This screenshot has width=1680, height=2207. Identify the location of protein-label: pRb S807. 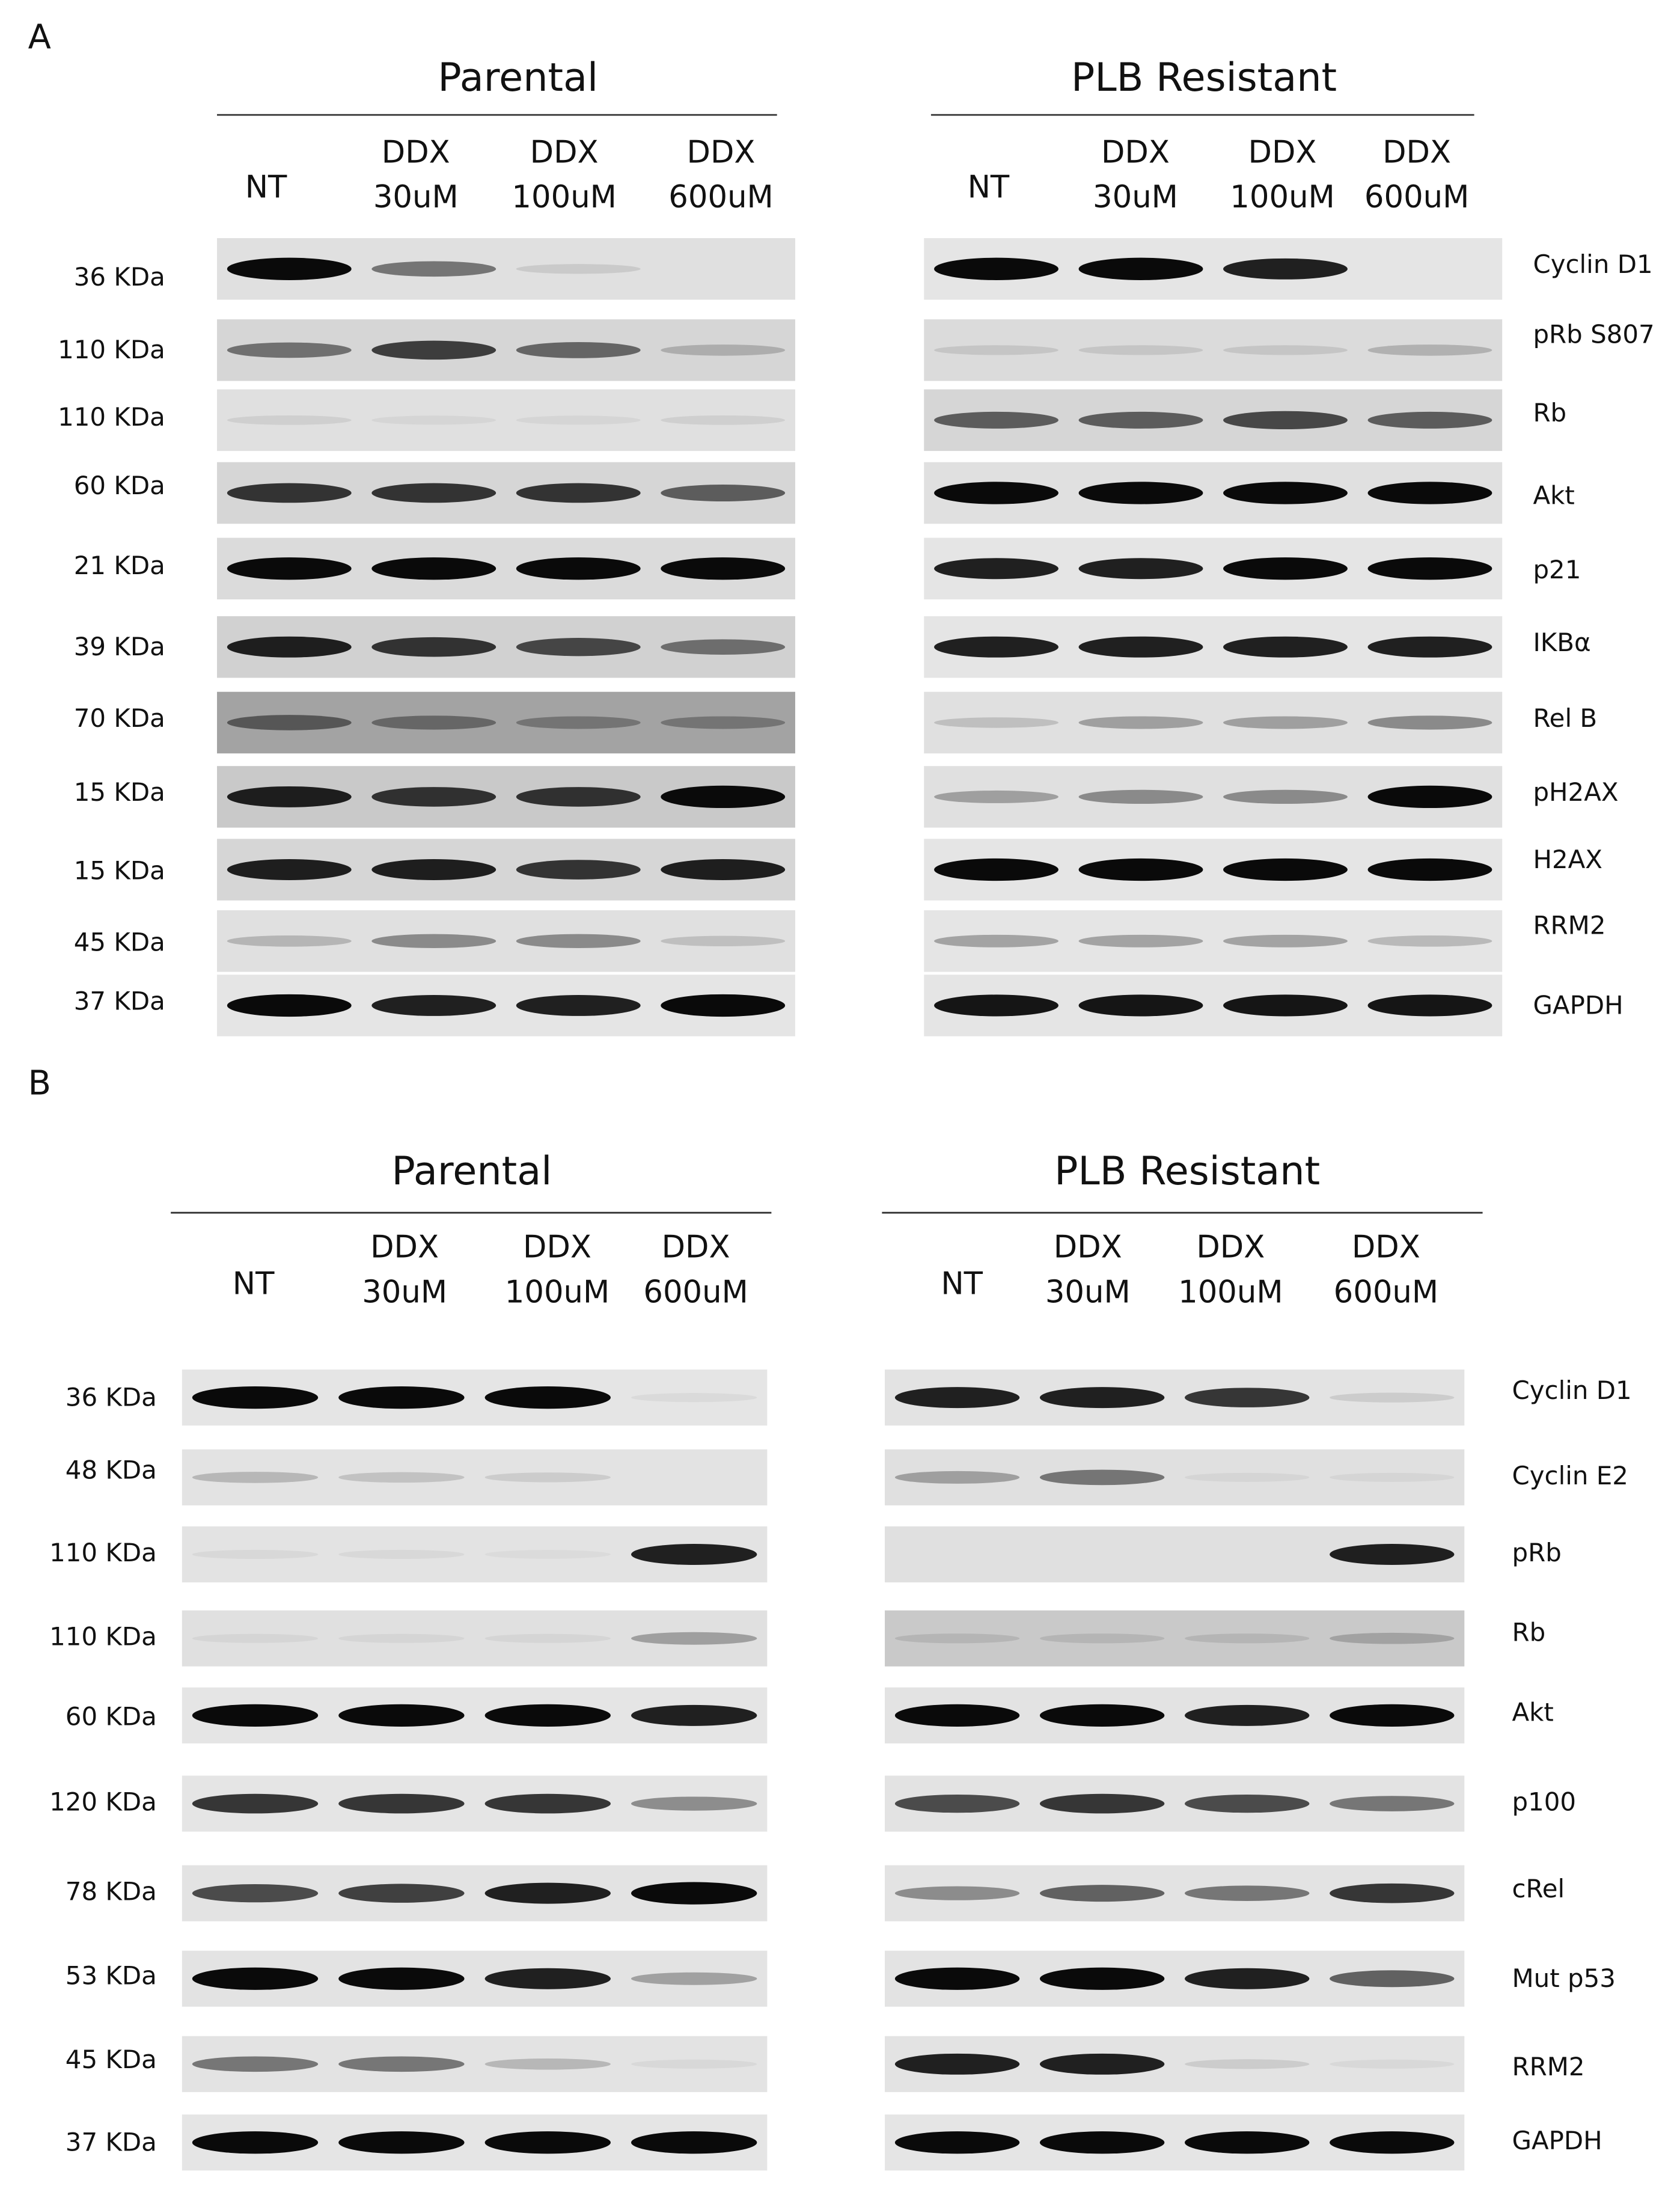
(1594, 334).